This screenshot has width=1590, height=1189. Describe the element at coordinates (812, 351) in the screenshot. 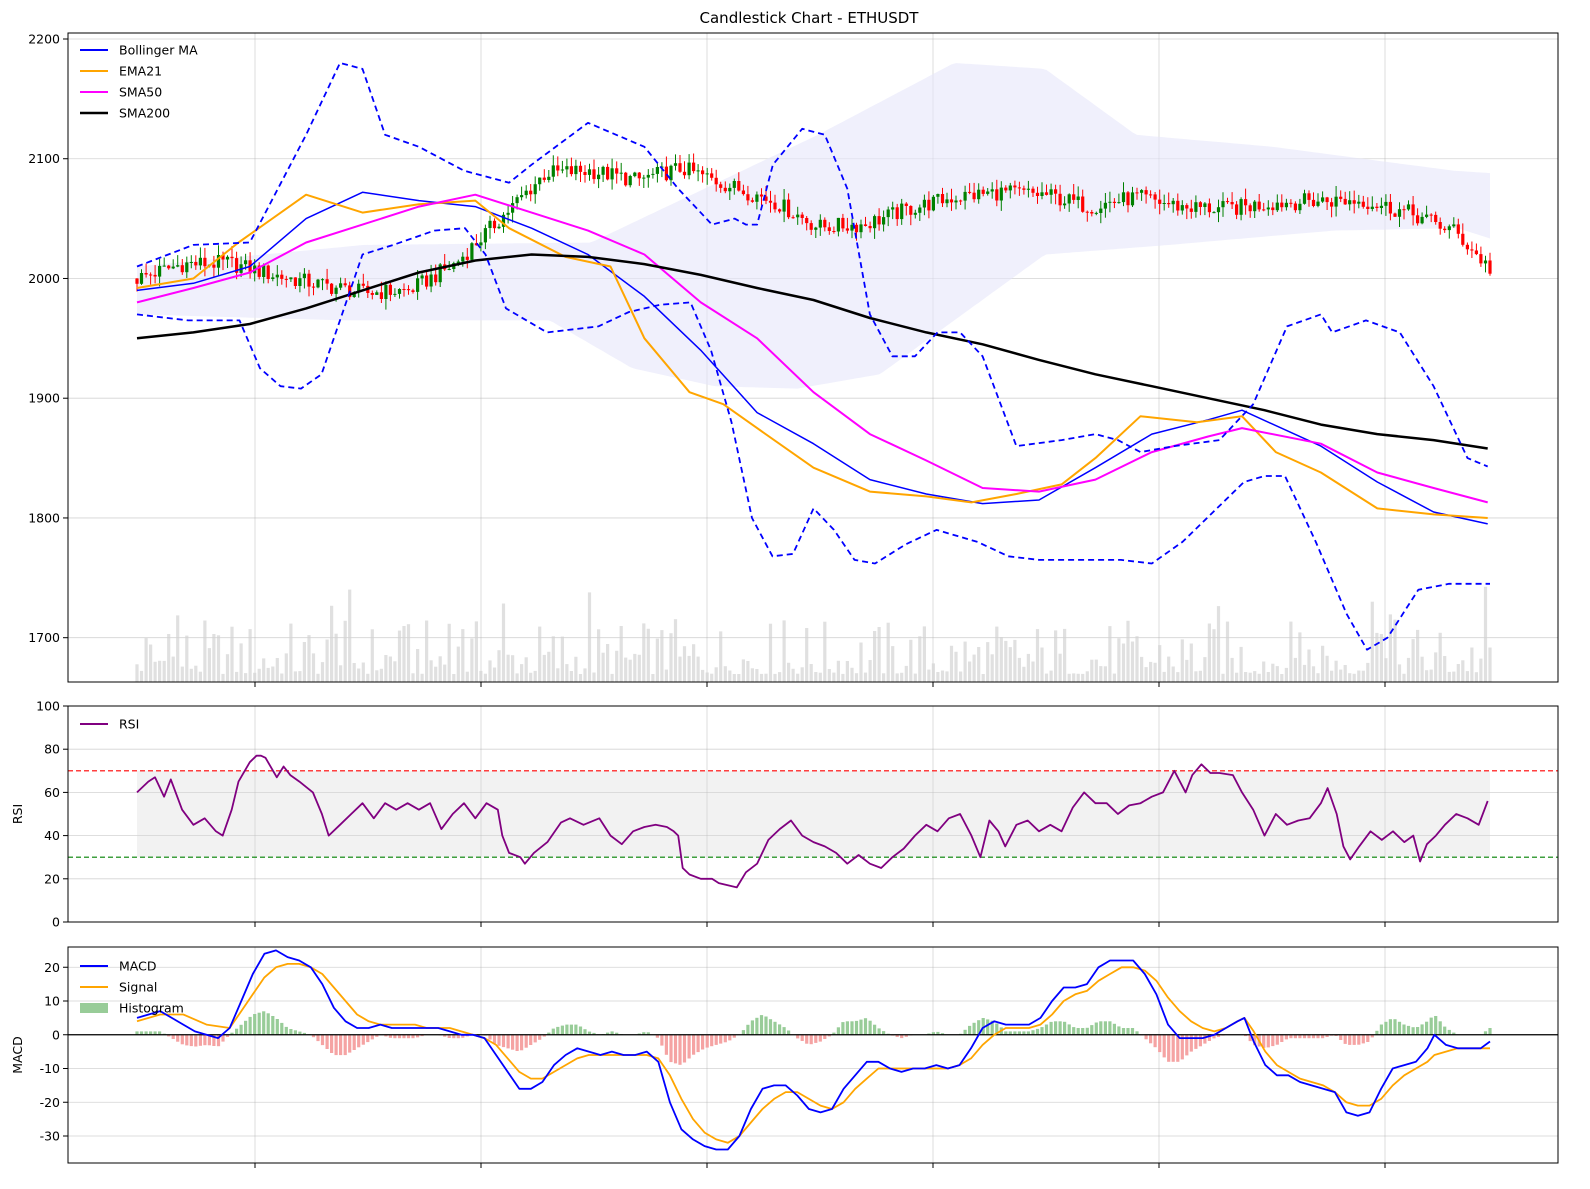

I see `series-line-sma200` at that location.